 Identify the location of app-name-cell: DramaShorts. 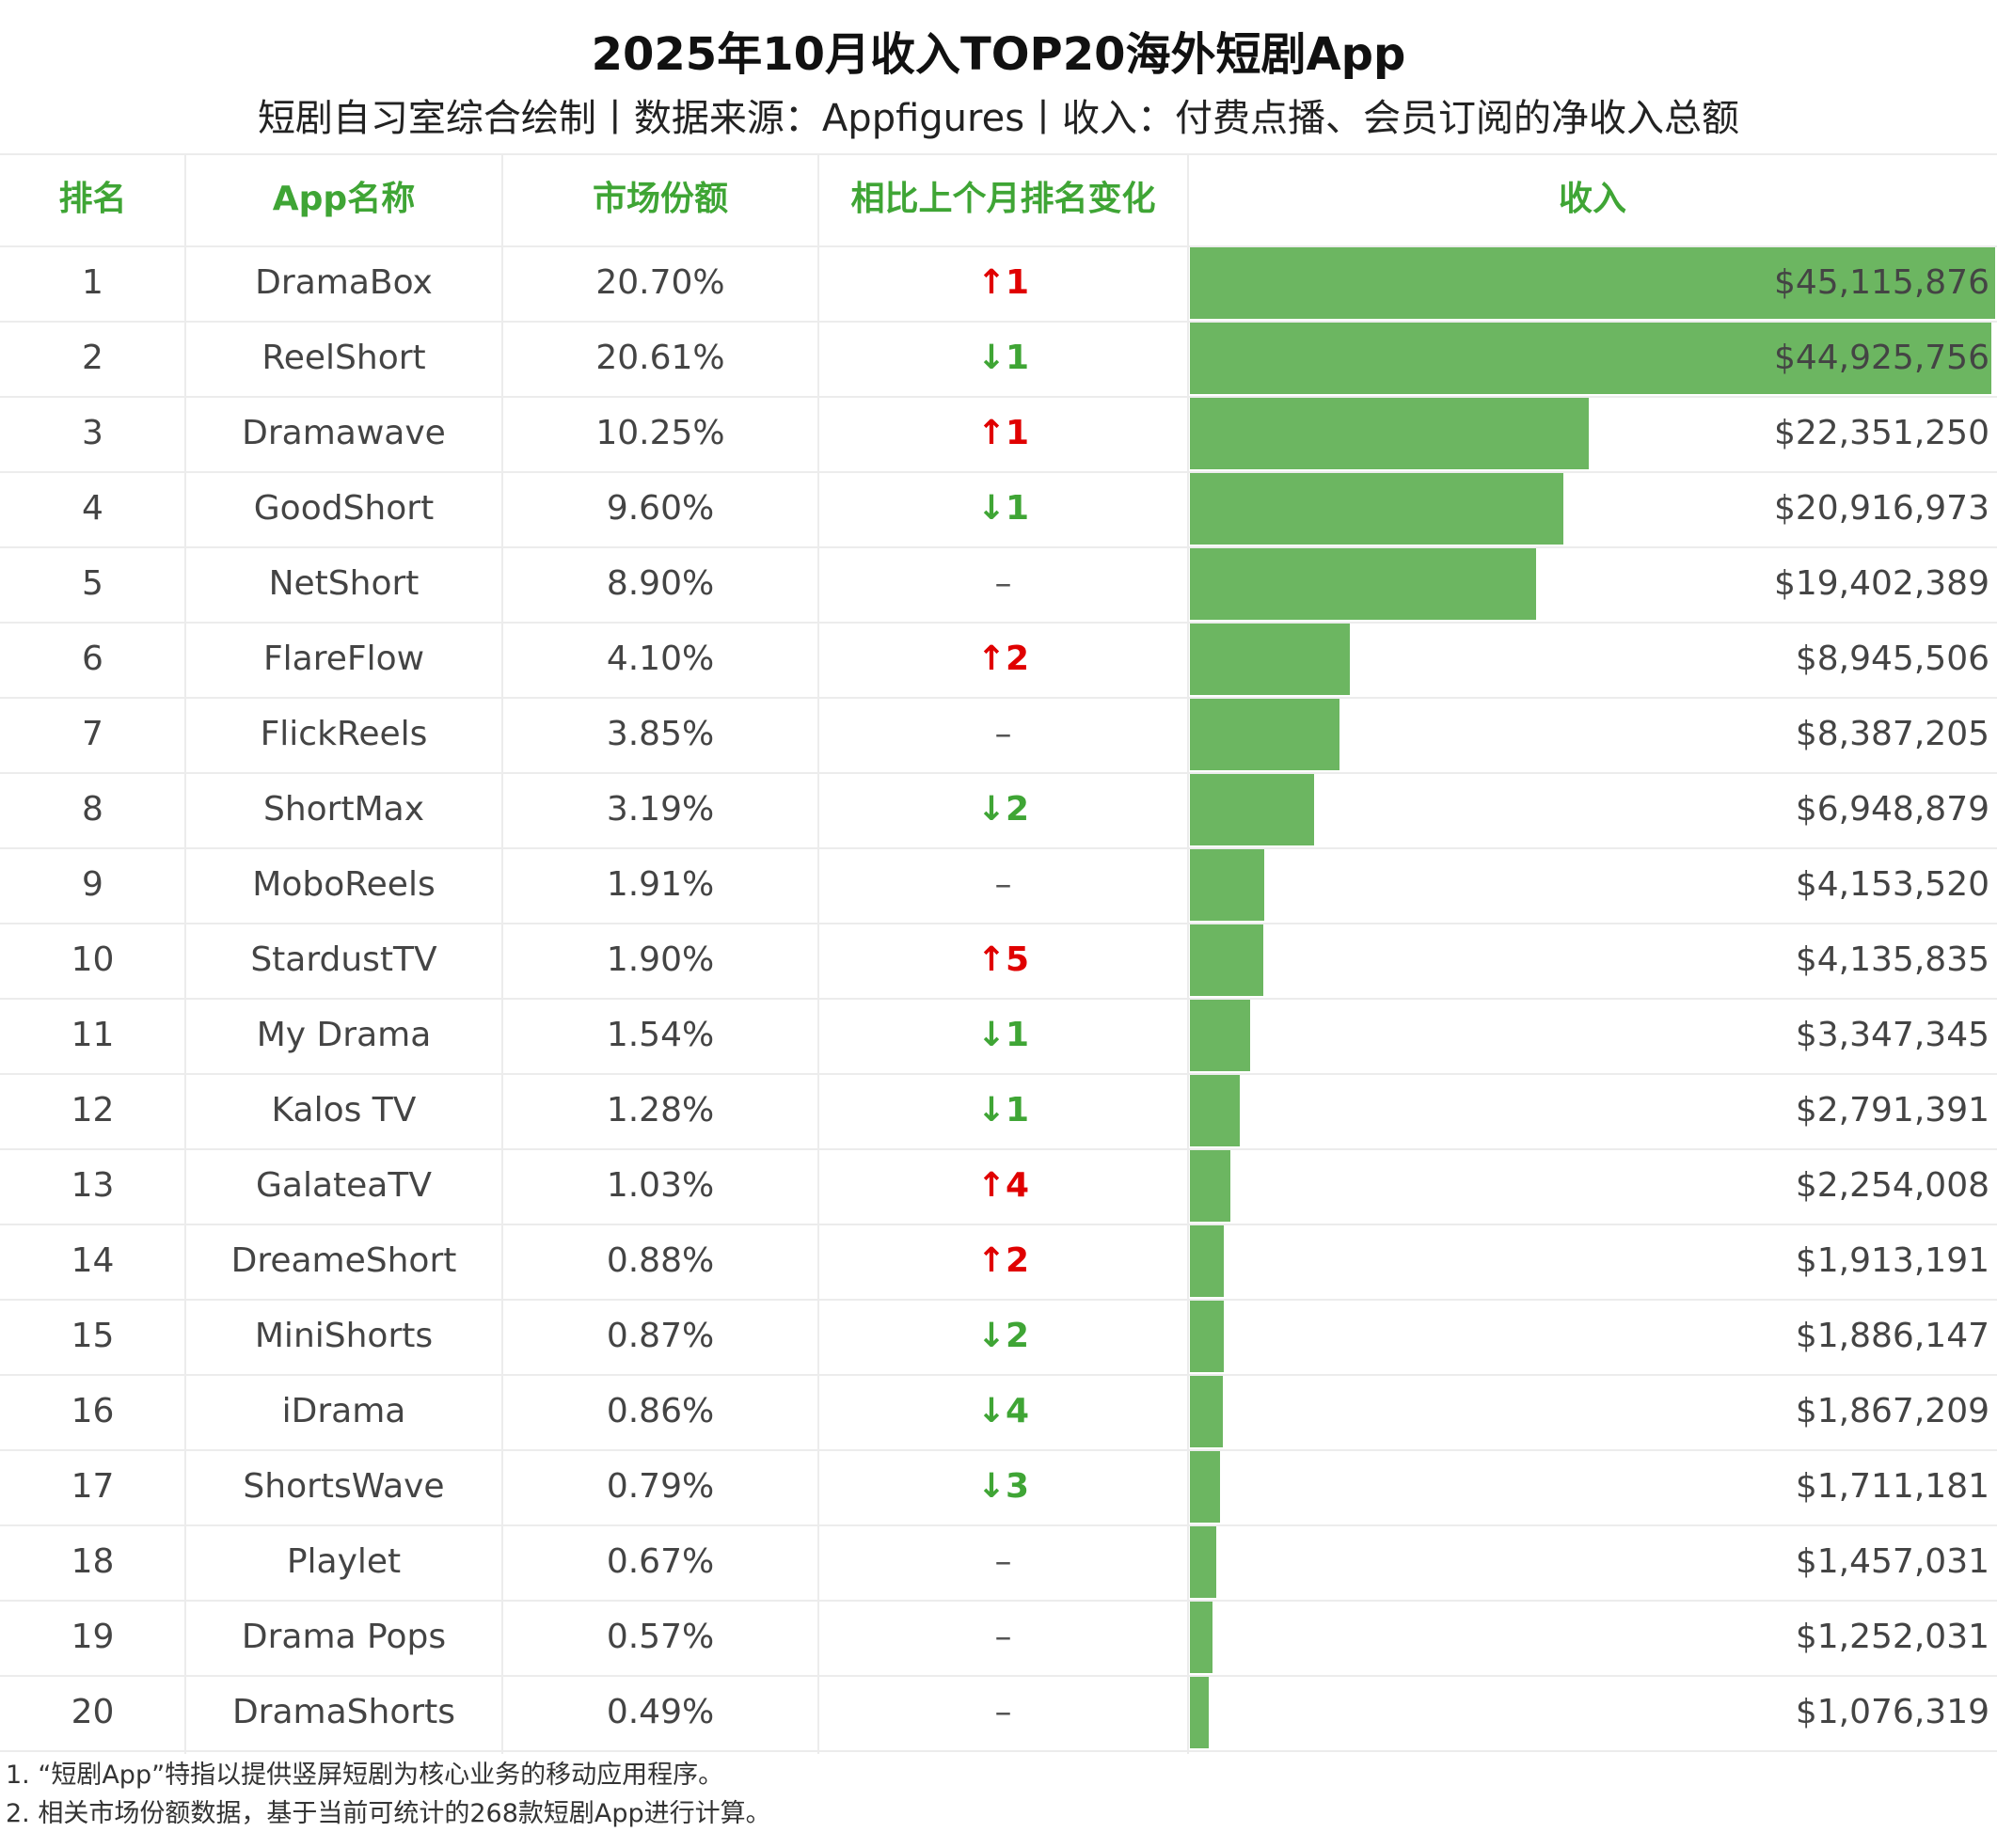
(343, 1712).